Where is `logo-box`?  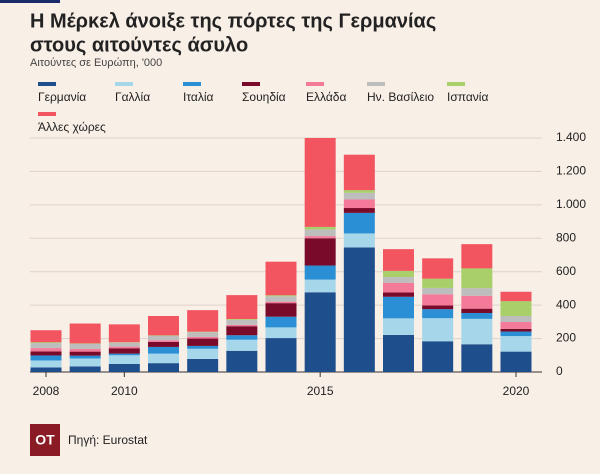 logo-box is located at coordinates (45, 440).